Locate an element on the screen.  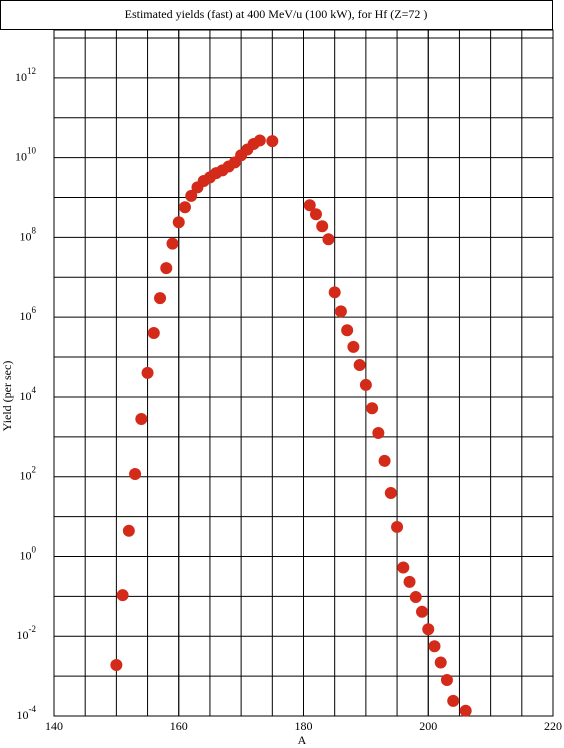
x-tick-label: 160 is located at coordinates (179, 726).